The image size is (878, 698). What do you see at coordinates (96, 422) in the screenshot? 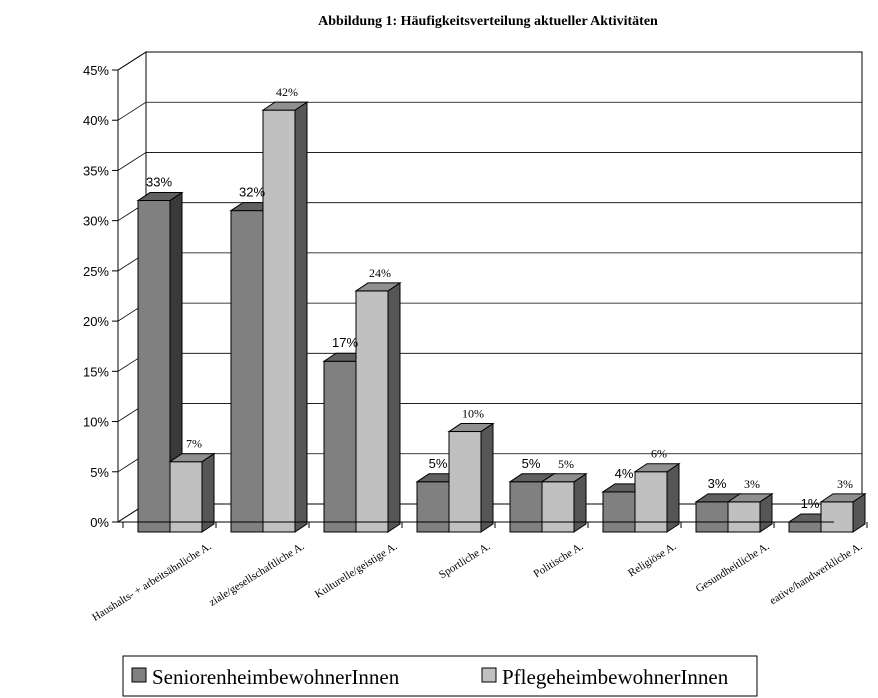
I see `y-tick-label: 10%` at bounding box center [96, 422].